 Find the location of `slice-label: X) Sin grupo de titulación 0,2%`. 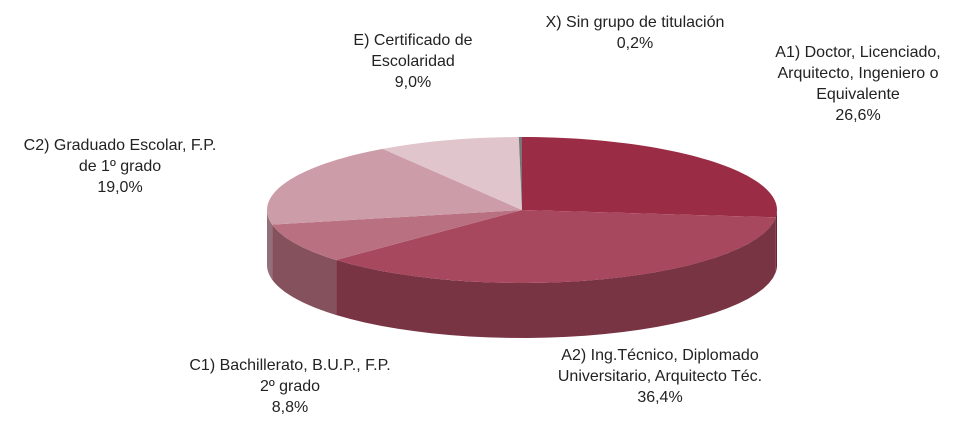

slice-label: X) Sin grupo de titulación 0,2% is located at coordinates (635, 33).